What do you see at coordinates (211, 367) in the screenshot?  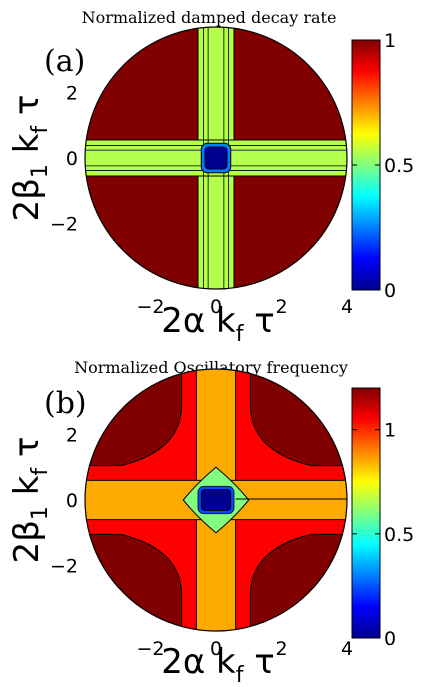 I see `panel-b-title: Normalized Oscillatory frequency` at bounding box center [211, 367].